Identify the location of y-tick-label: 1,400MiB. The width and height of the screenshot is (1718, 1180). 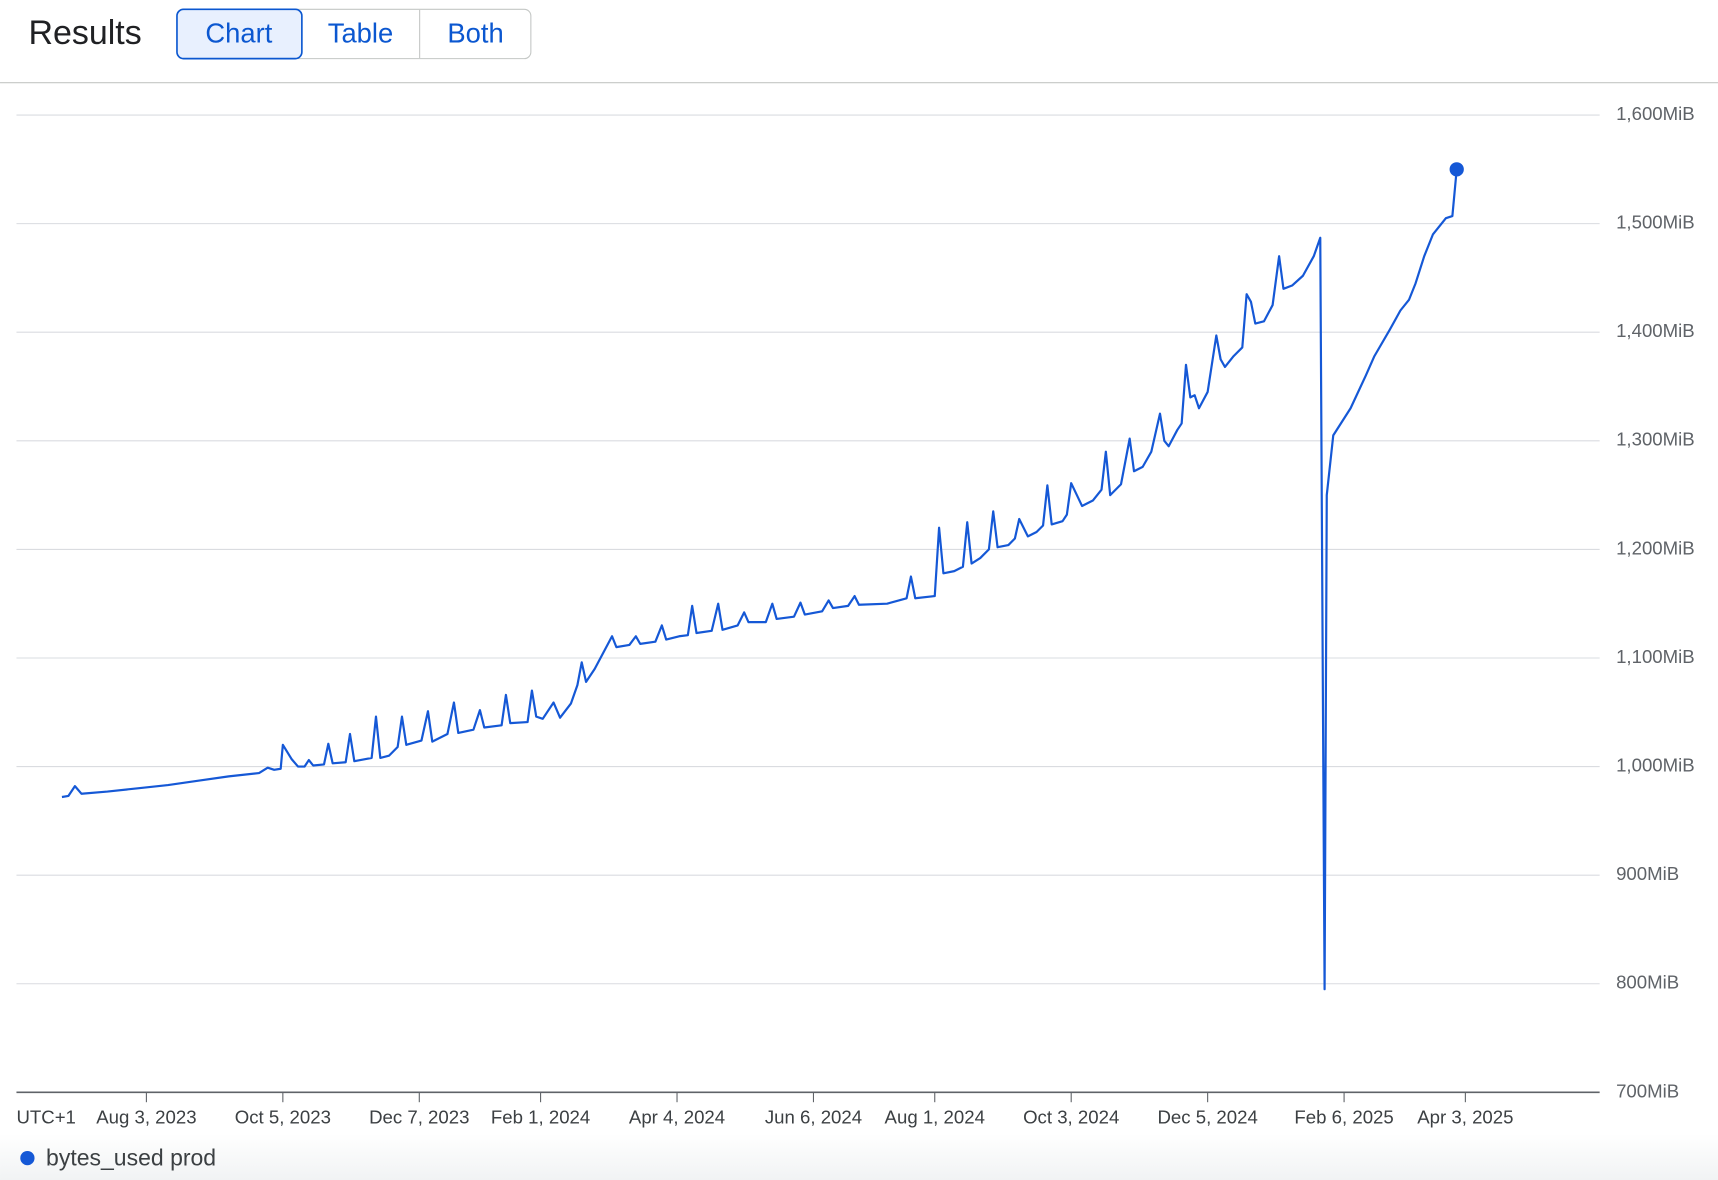
(1655, 330).